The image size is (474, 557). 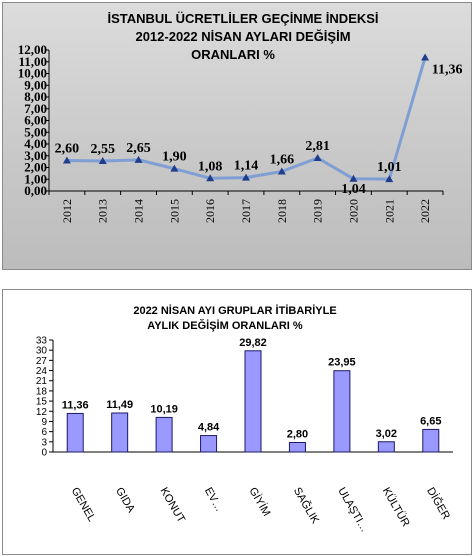 I want to click on line-chart-title-3: ORANLARI %, so click(x=233, y=54).